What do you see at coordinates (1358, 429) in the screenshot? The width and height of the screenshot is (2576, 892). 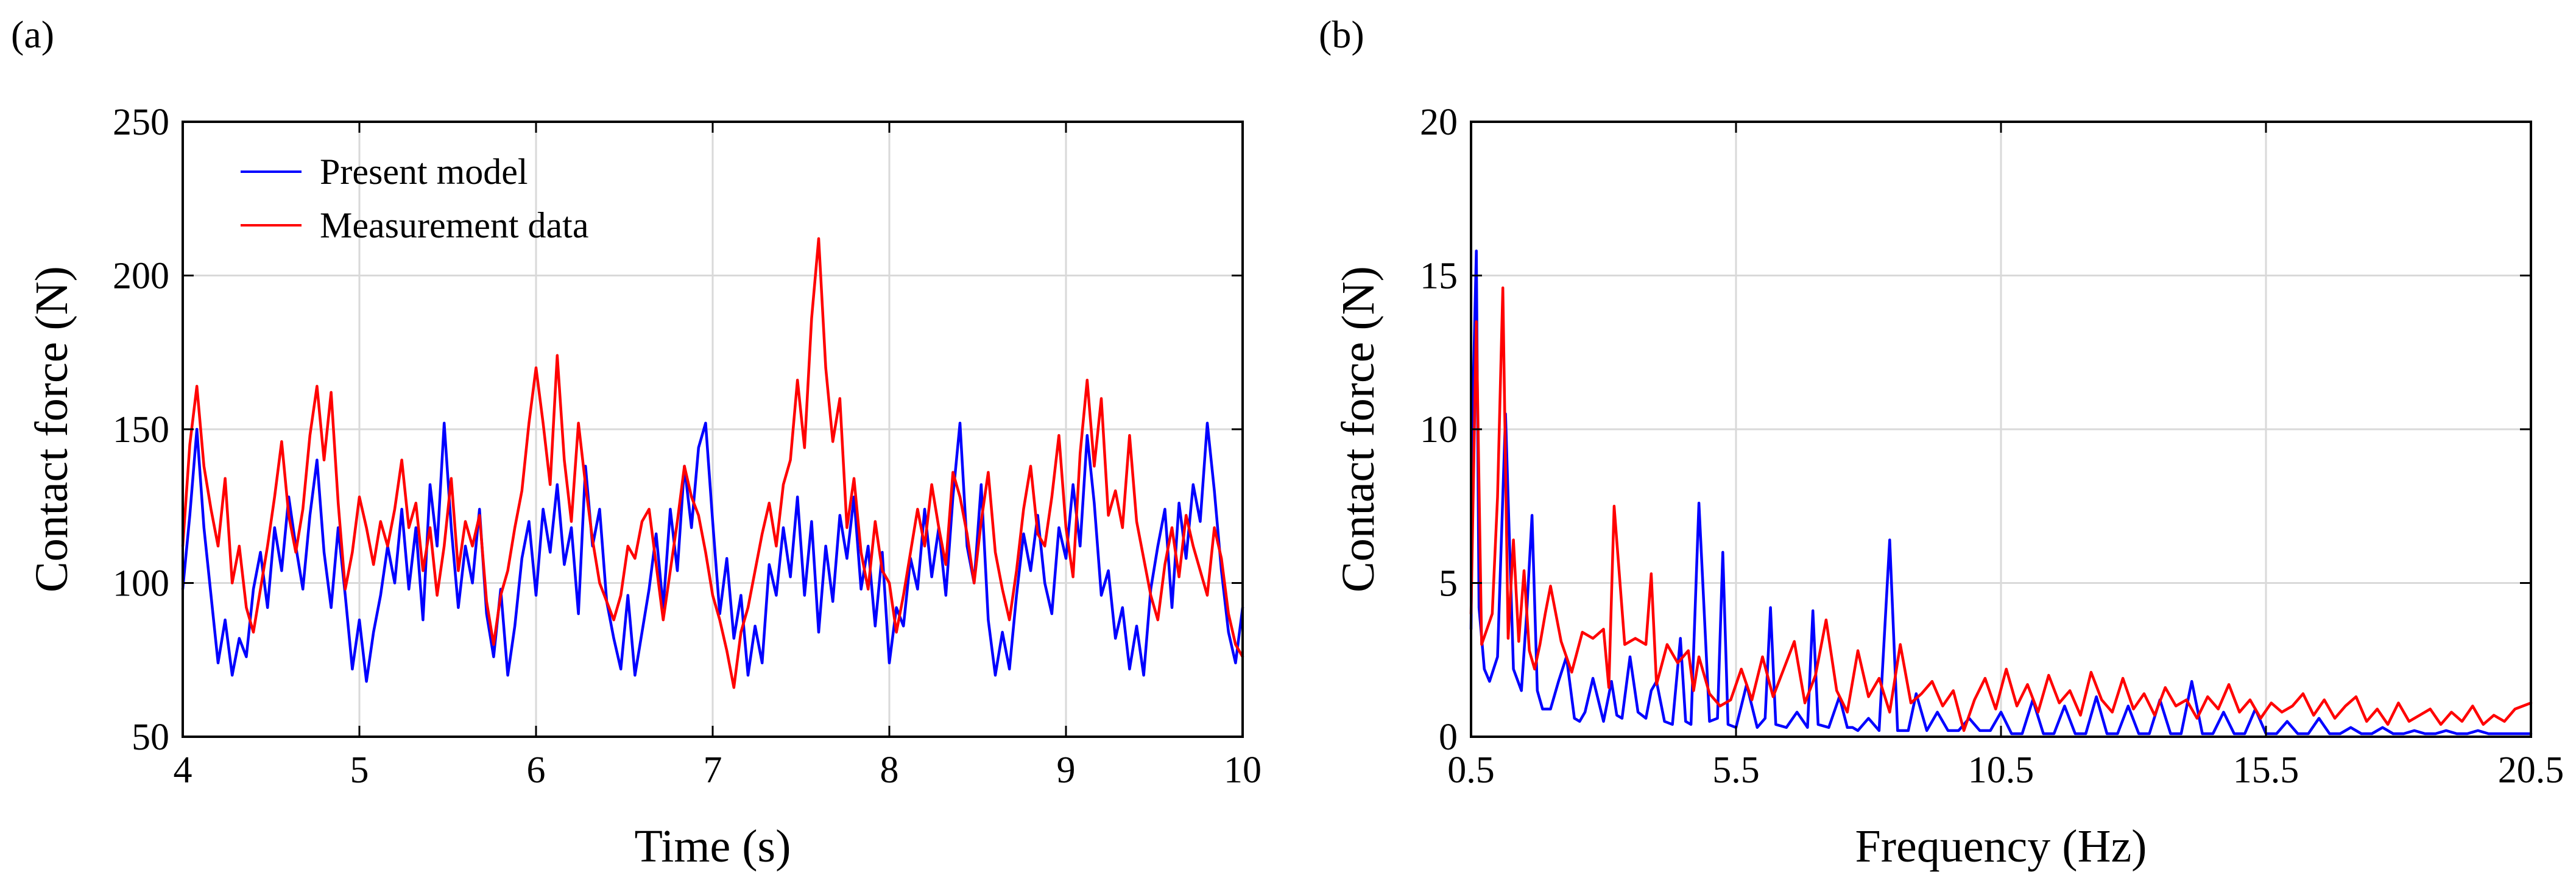 I see `panel-b-y-axis-title: Contact force (N)` at bounding box center [1358, 429].